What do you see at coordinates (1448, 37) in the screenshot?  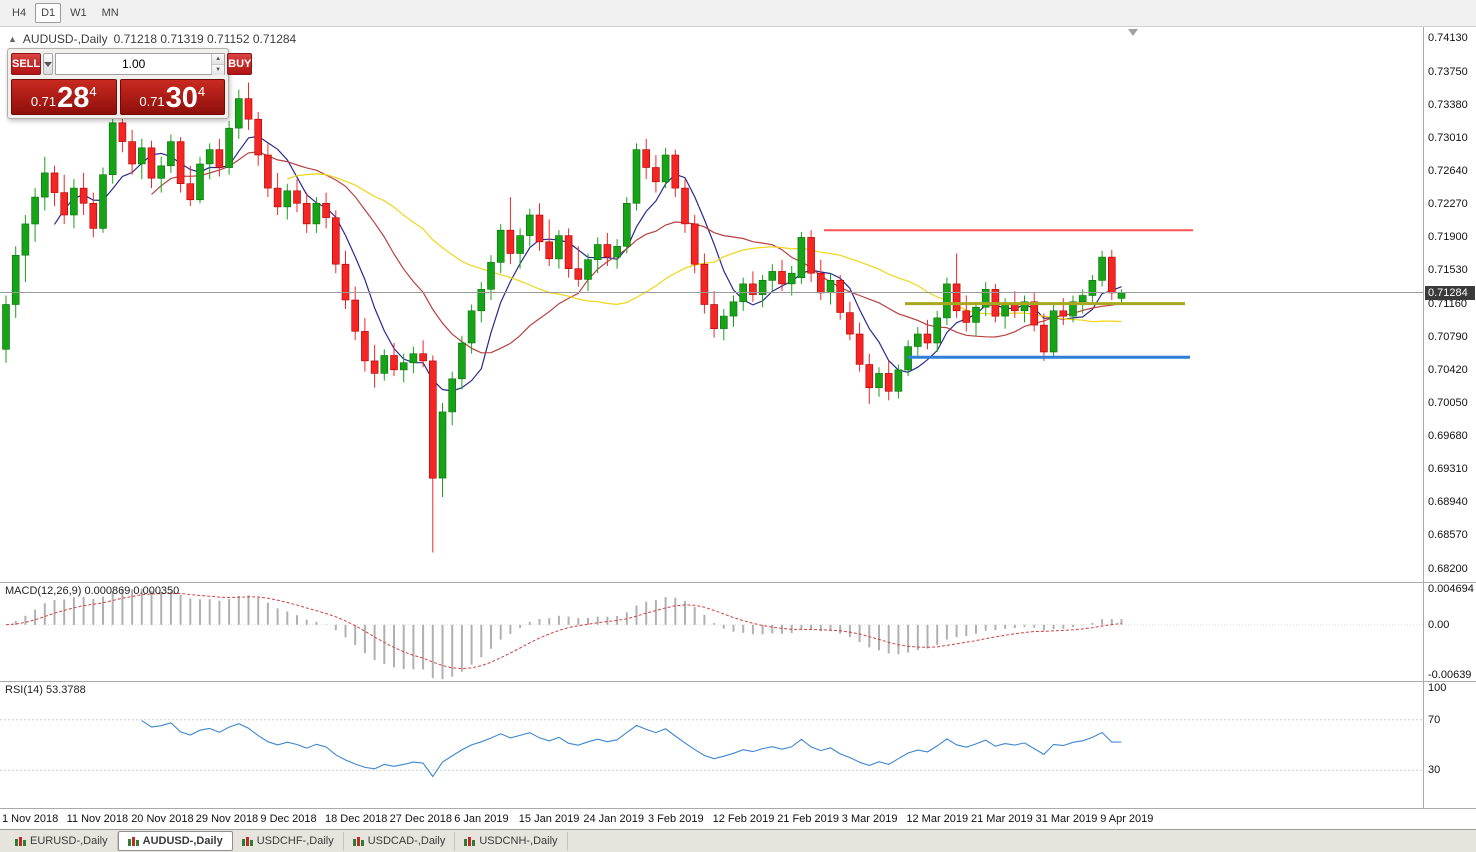 I see `price-axis-label: 0.74130` at bounding box center [1448, 37].